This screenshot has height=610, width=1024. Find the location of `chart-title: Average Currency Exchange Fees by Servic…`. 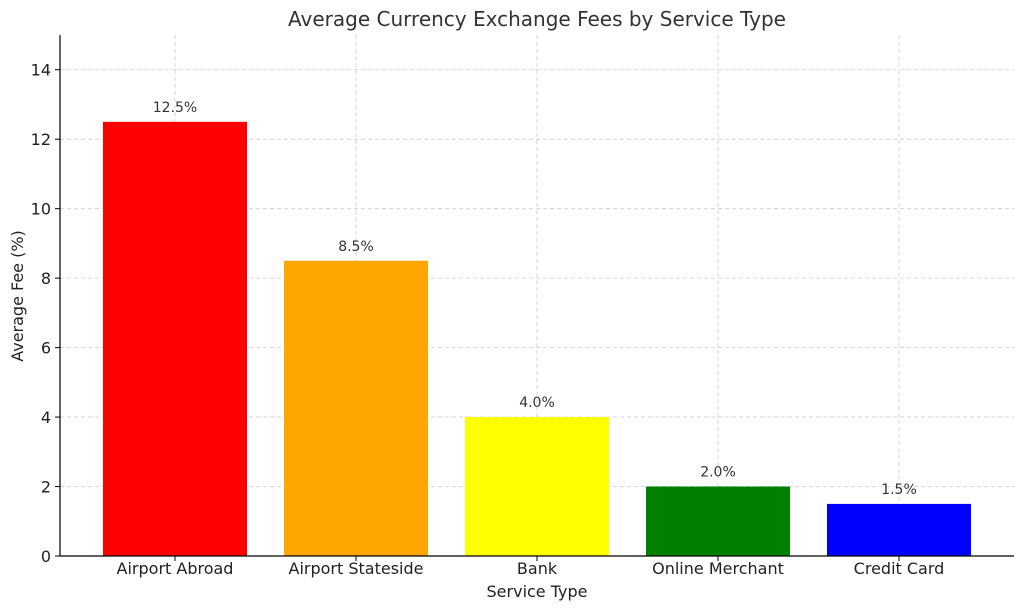

chart-title: Average Currency Exchange Fees by Servic… is located at coordinates (537, 19).